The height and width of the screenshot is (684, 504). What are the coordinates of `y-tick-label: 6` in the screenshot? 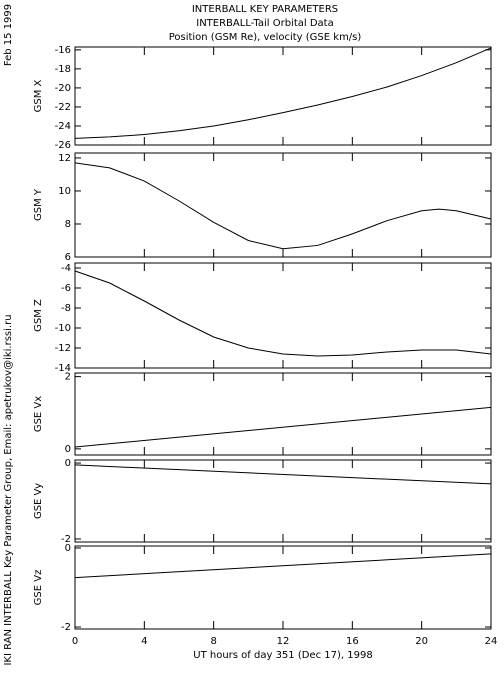 It's located at (68, 257).